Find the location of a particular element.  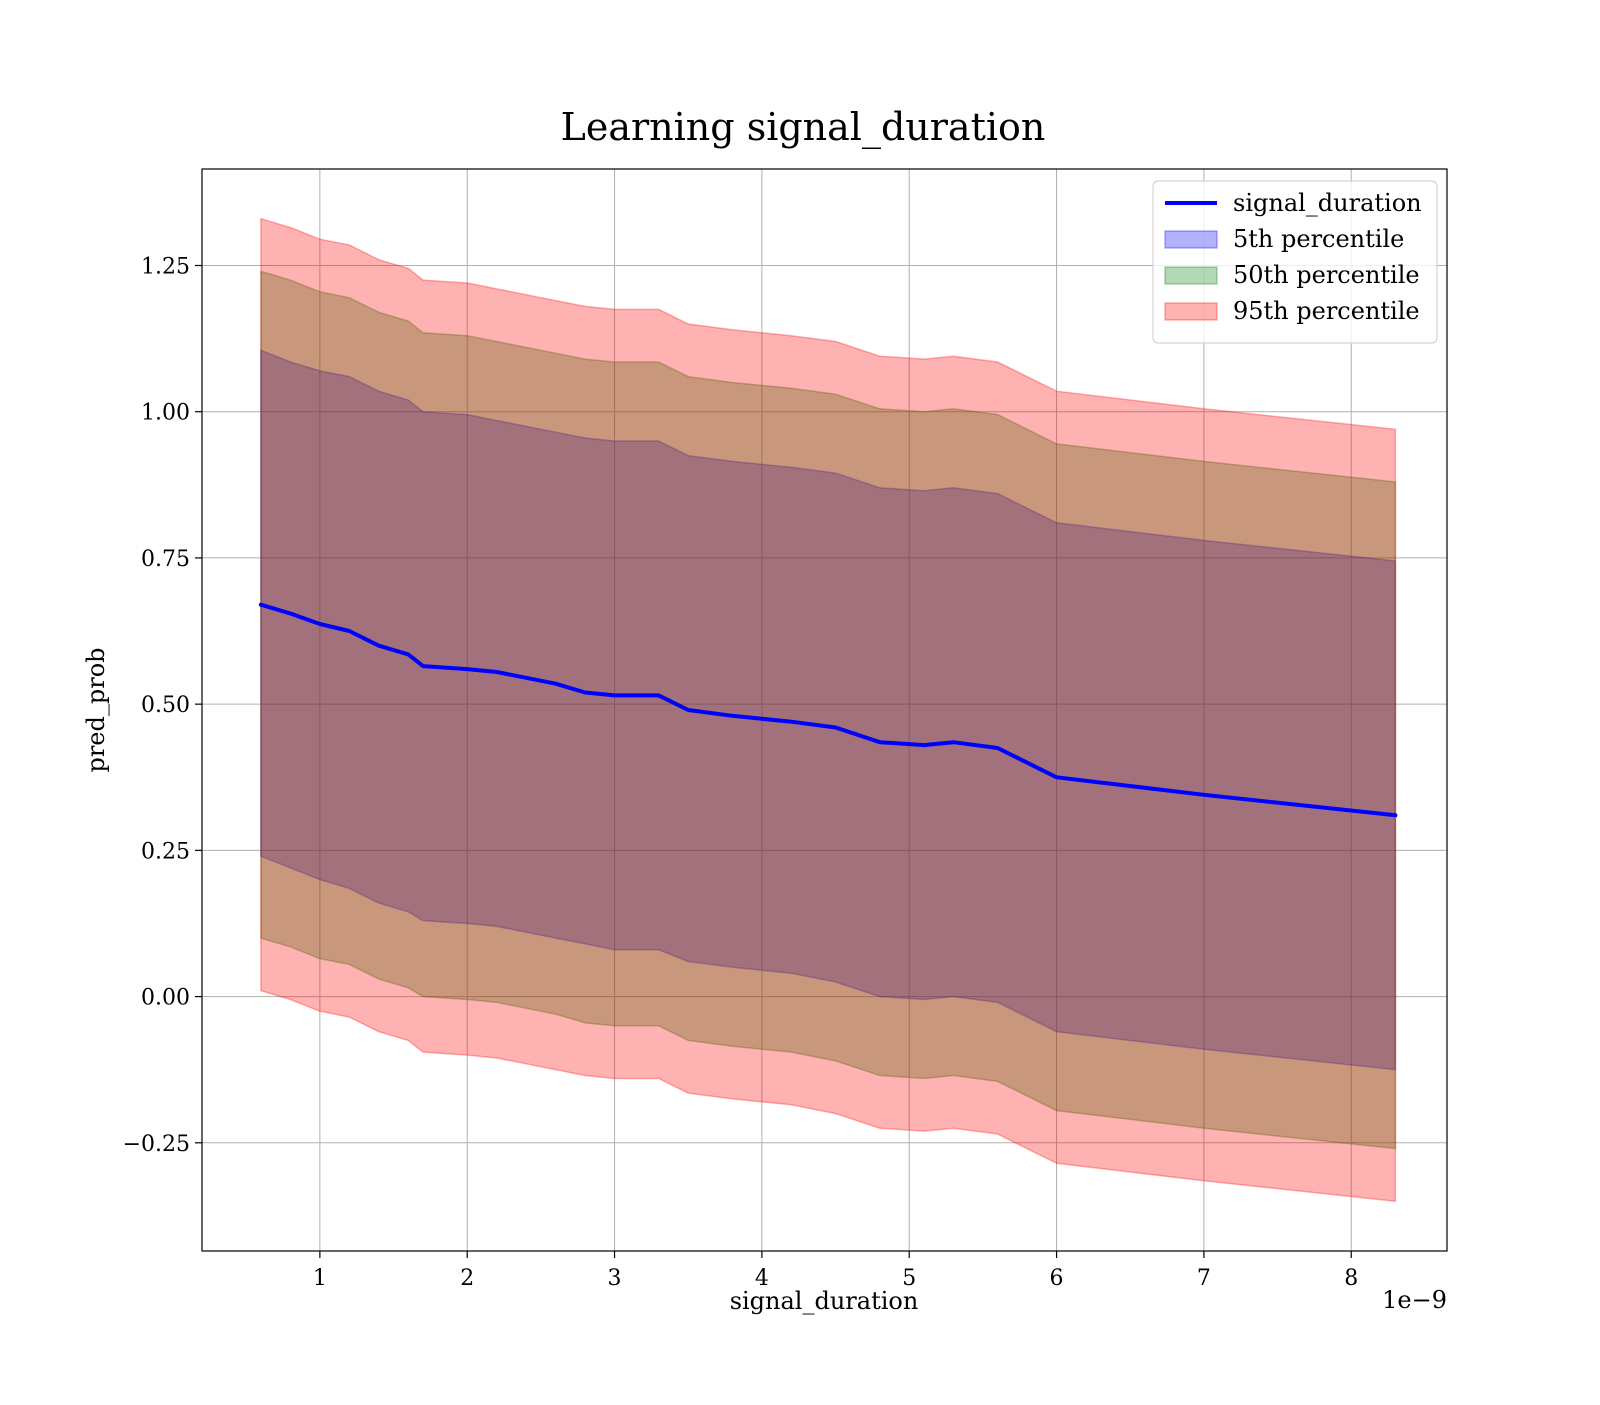

mean-line is located at coordinates (828, 710).